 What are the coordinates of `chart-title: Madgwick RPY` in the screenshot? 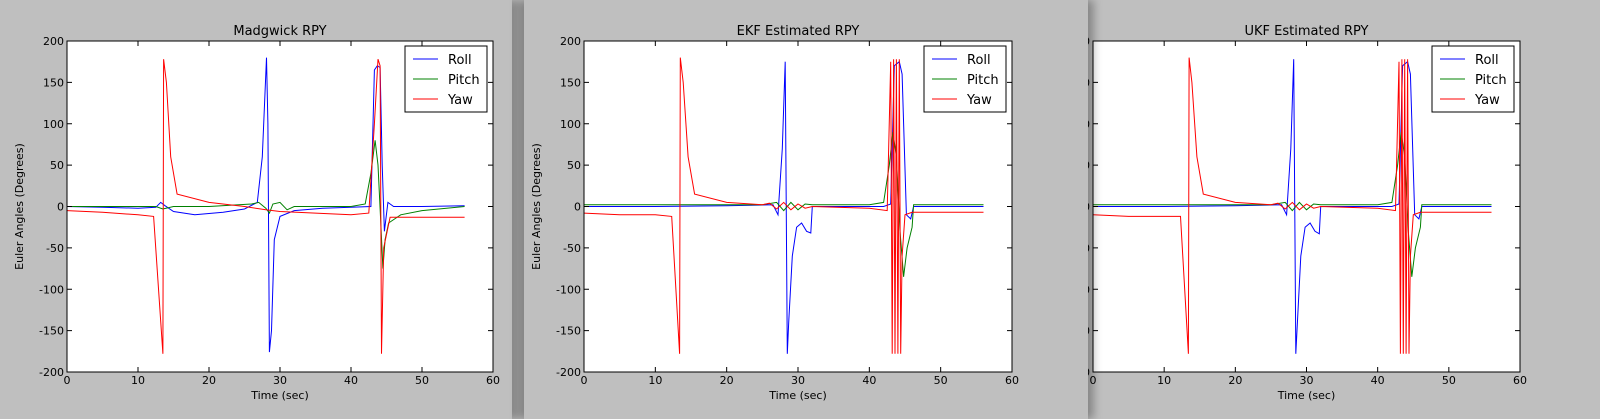 It's located at (279, 31).